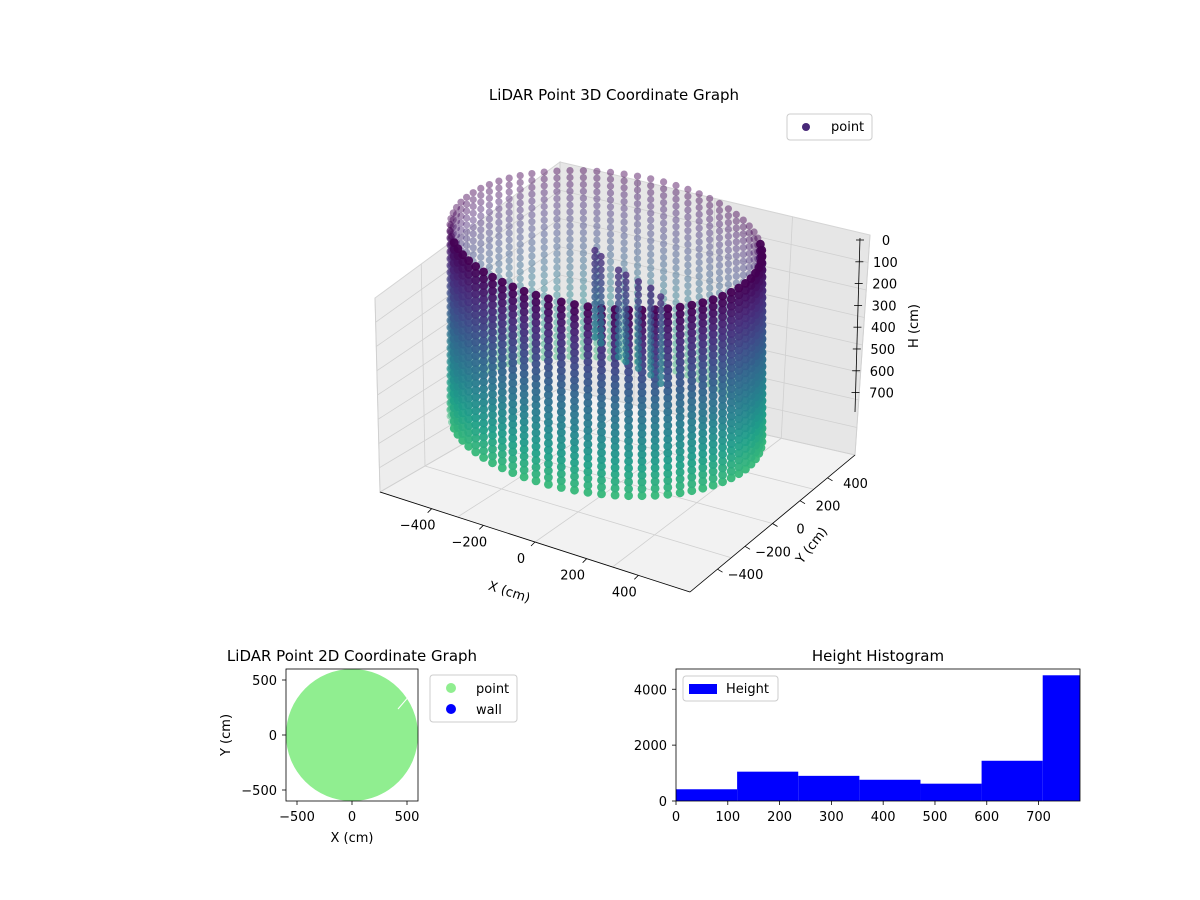  What do you see at coordinates (847, 127) in the screenshot?
I see `legend-3d-label: point` at bounding box center [847, 127].